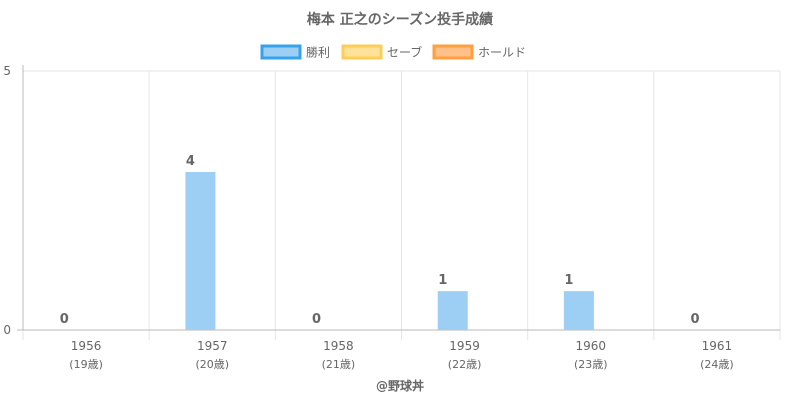 This screenshot has width=800, height=400. Describe the element at coordinates (200, 251) in the screenshot. I see `bar-1957` at that location.